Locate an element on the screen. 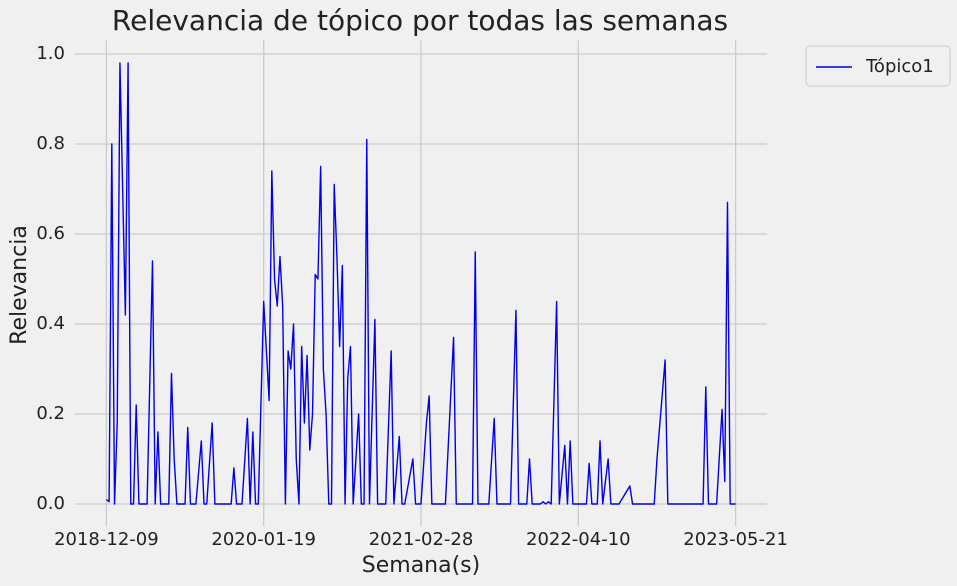 Image resolution: width=957 pixels, height=586 pixels. y-axis-label: Relevancia is located at coordinates (19, 285).